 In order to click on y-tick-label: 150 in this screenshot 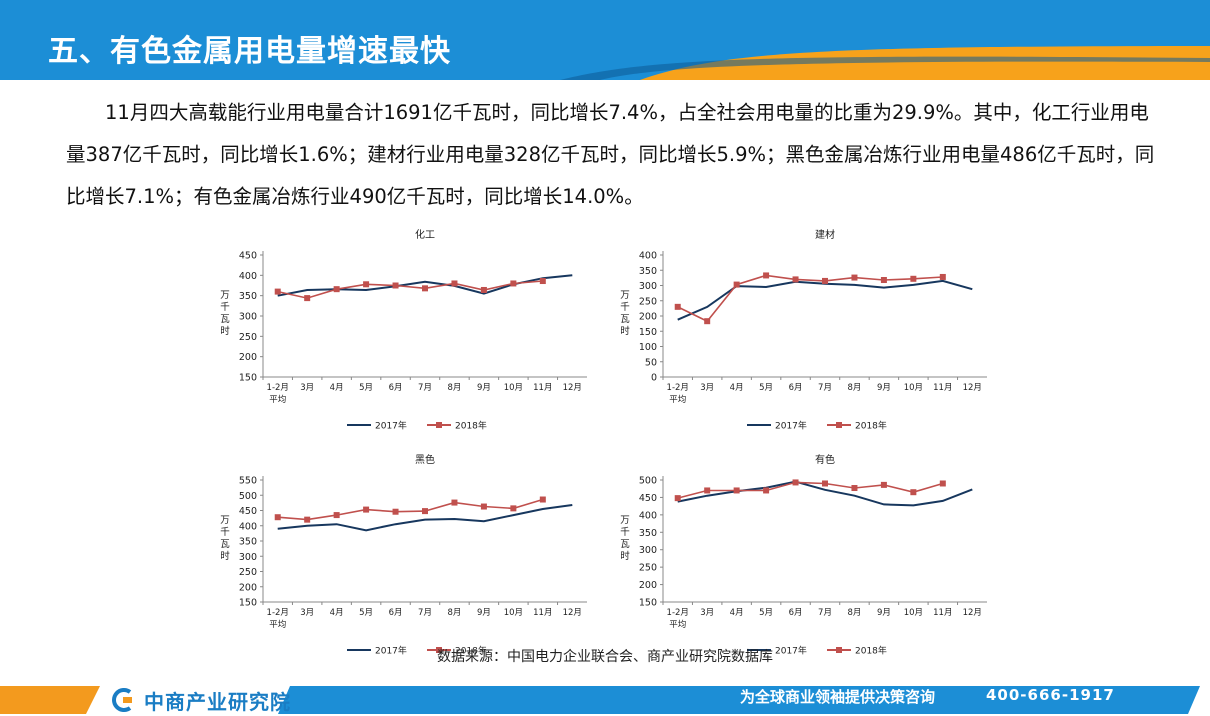, I will do `click(648, 332)`.